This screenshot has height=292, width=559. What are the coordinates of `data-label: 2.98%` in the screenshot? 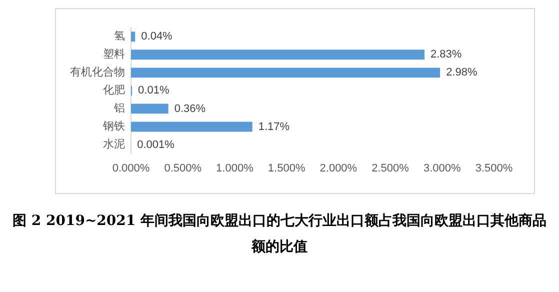 It's located at (462, 72).